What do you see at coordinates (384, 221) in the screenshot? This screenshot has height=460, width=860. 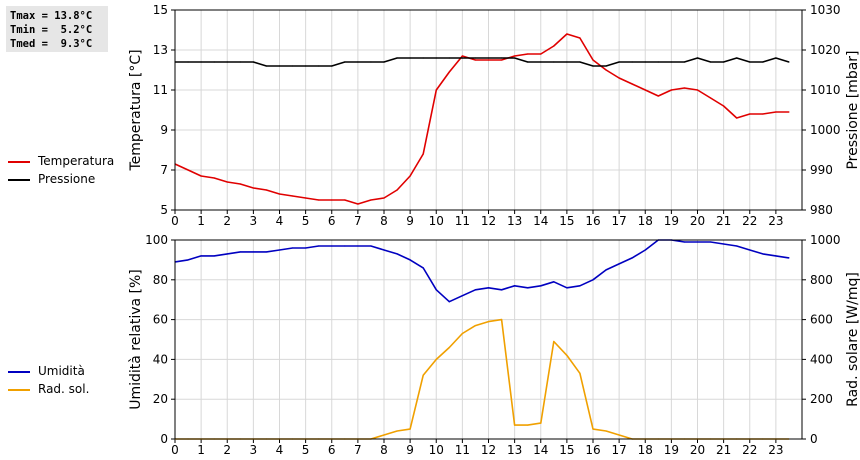 I see `panel1-xtick-label: 8` at bounding box center [384, 221].